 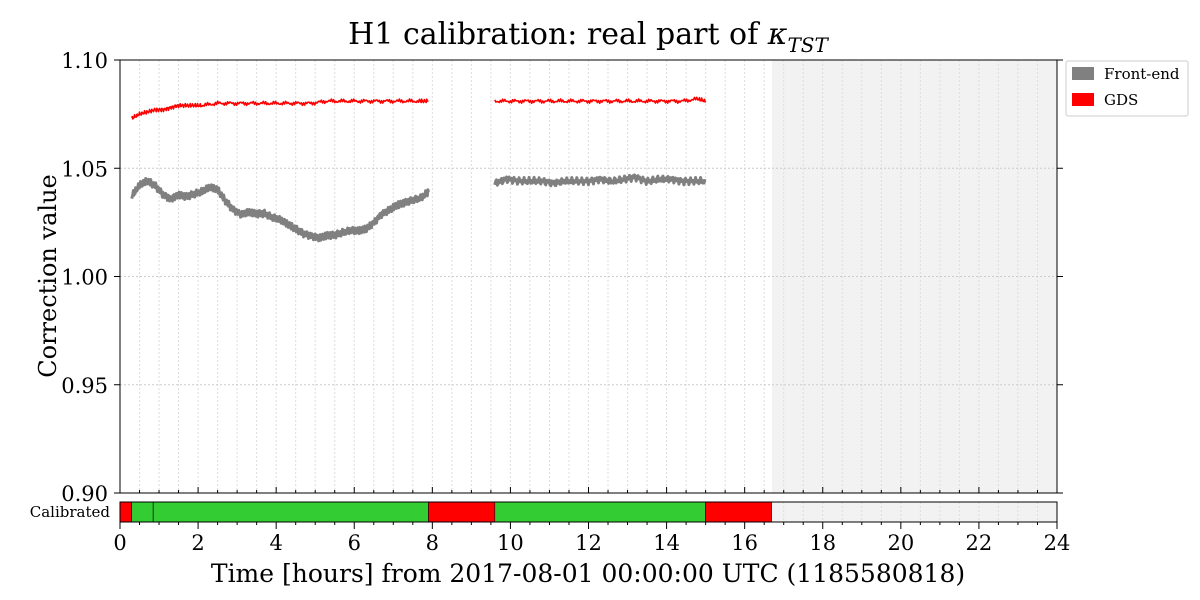 What do you see at coordinates (275, 543) in the screenshot?
I see `x-tick-label: 4` at bounding box center [275, 543].